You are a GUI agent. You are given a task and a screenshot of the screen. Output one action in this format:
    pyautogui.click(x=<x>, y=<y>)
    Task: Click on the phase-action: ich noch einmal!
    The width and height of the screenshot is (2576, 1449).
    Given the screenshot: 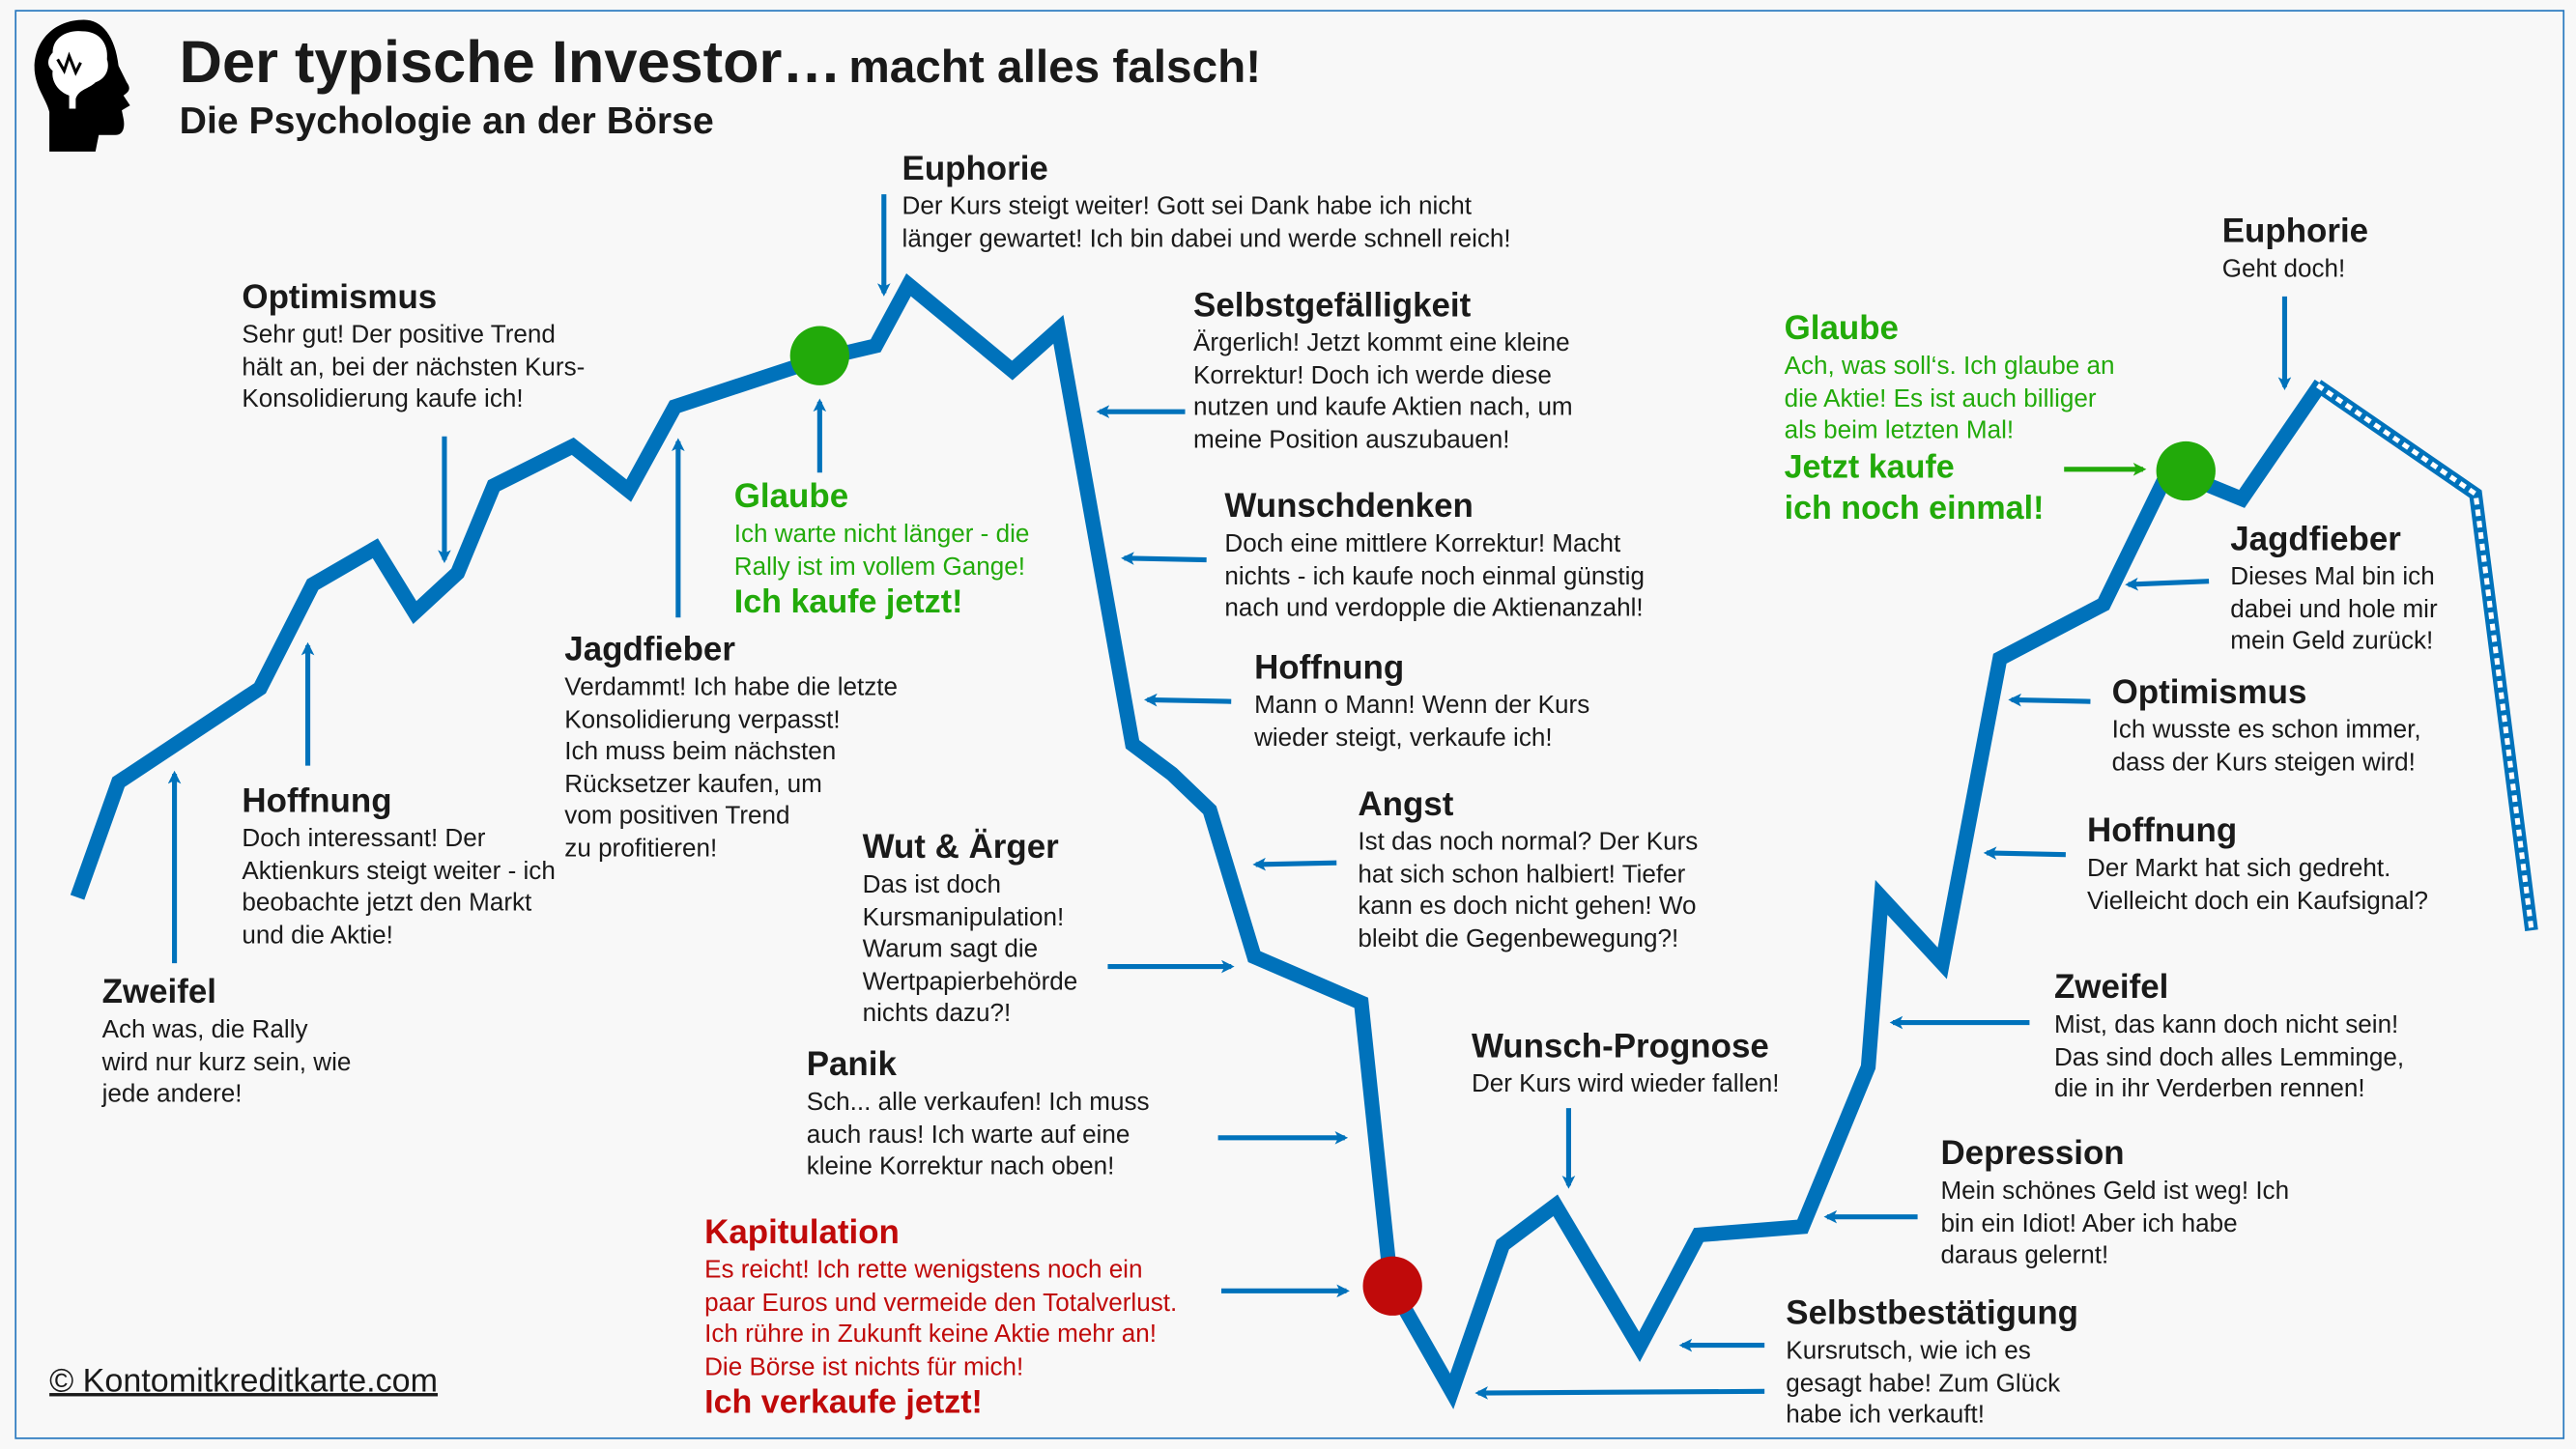 What is the action you would take?
    pyautogui.click(x=1915, y=508)
    